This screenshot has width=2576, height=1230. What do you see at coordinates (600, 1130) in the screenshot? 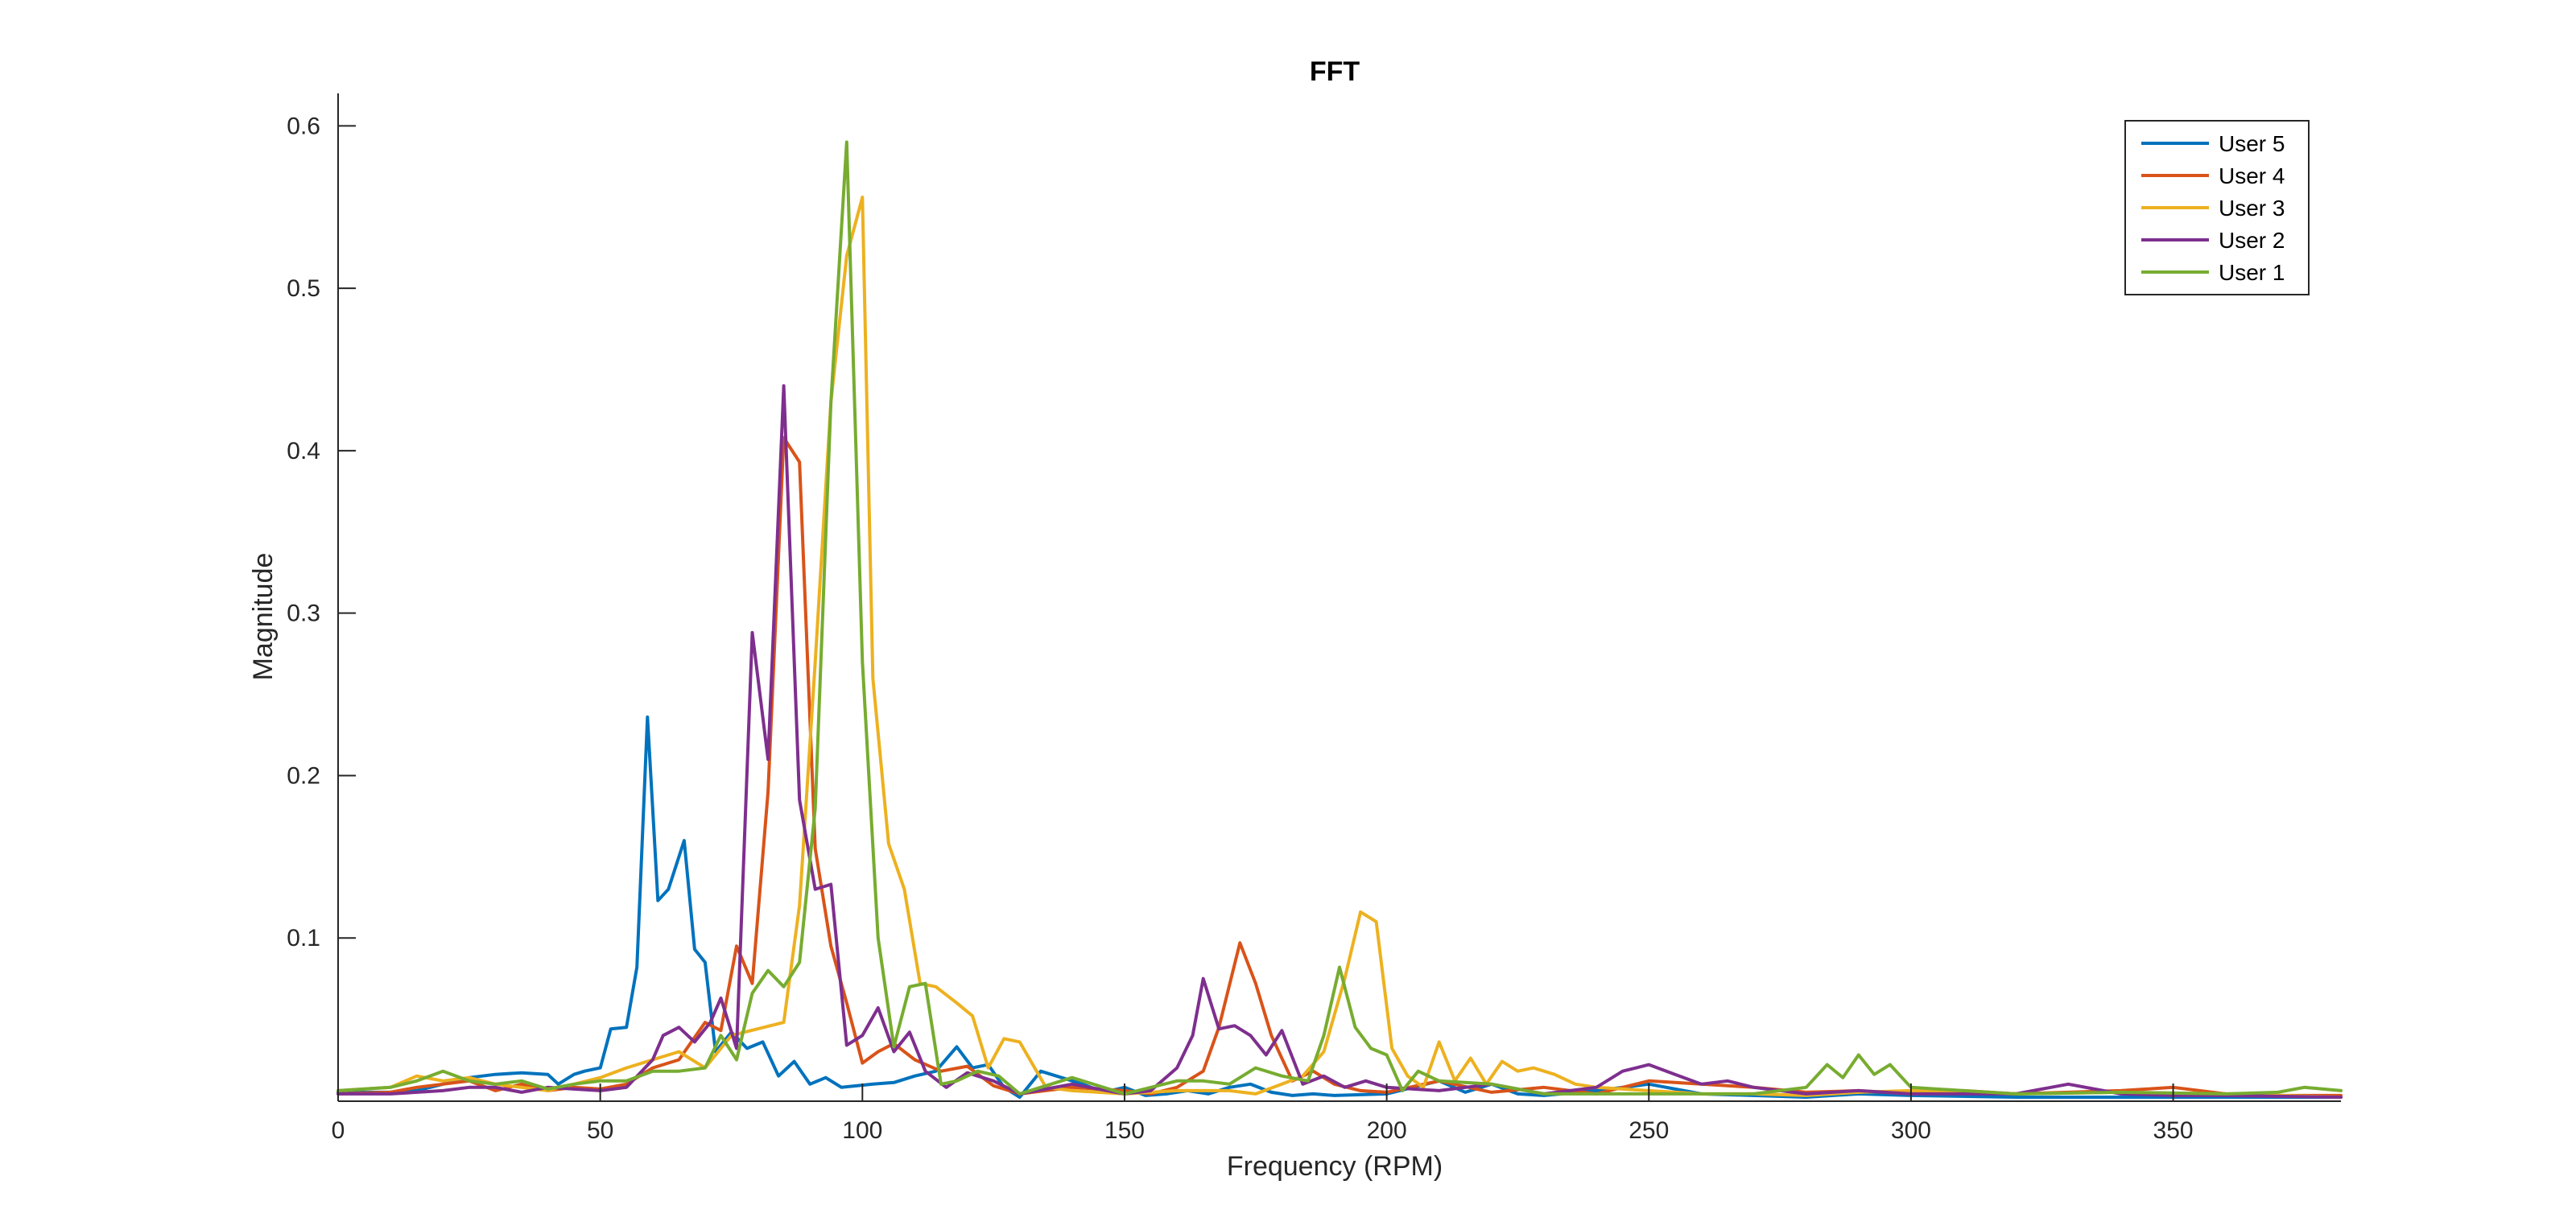
I see `x-tick-label: 50` at bounding box center [600, 1130].